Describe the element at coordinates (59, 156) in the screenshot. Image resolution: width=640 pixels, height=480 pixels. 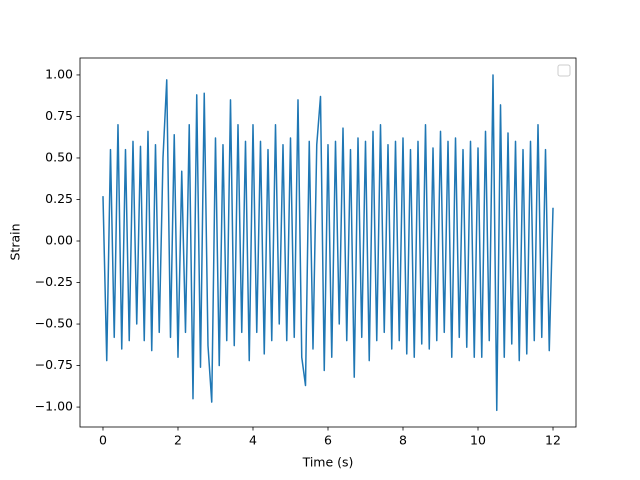
I see `y-tick-label: 0.50` at that location.